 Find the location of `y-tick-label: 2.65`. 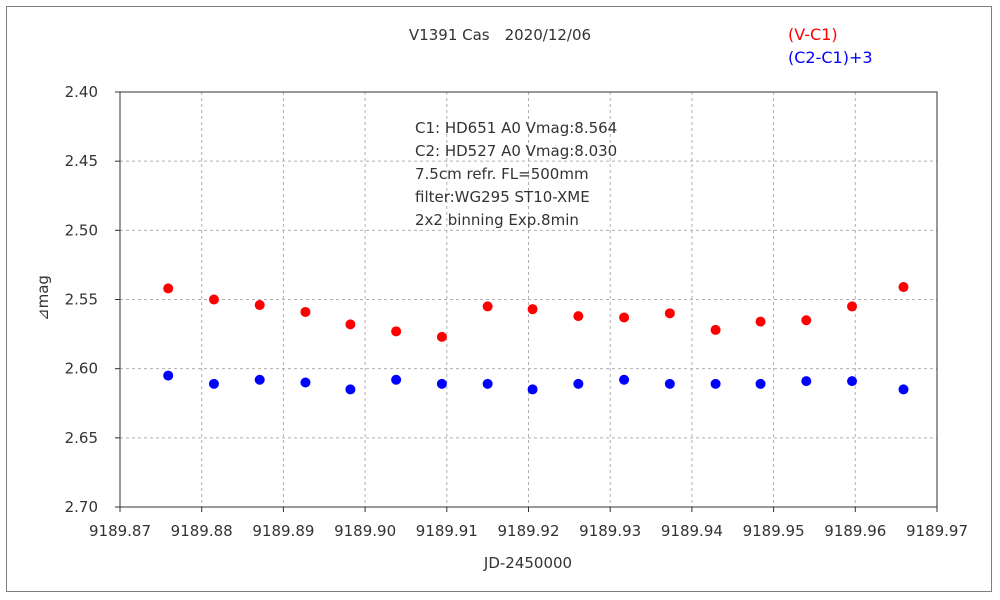

y-tick-label: 2.65 is located at coordinates (81, 438).